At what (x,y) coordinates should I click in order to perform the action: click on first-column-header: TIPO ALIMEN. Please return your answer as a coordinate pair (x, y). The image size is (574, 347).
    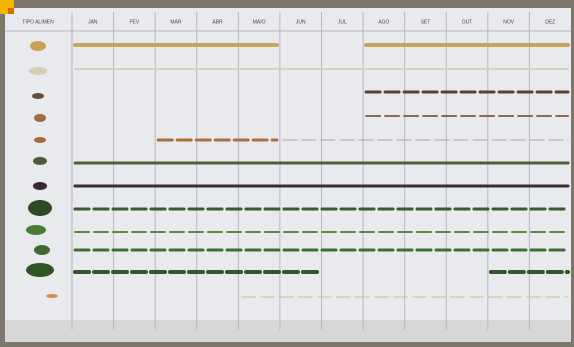
    Looking at the image, I should click on (38, 22).